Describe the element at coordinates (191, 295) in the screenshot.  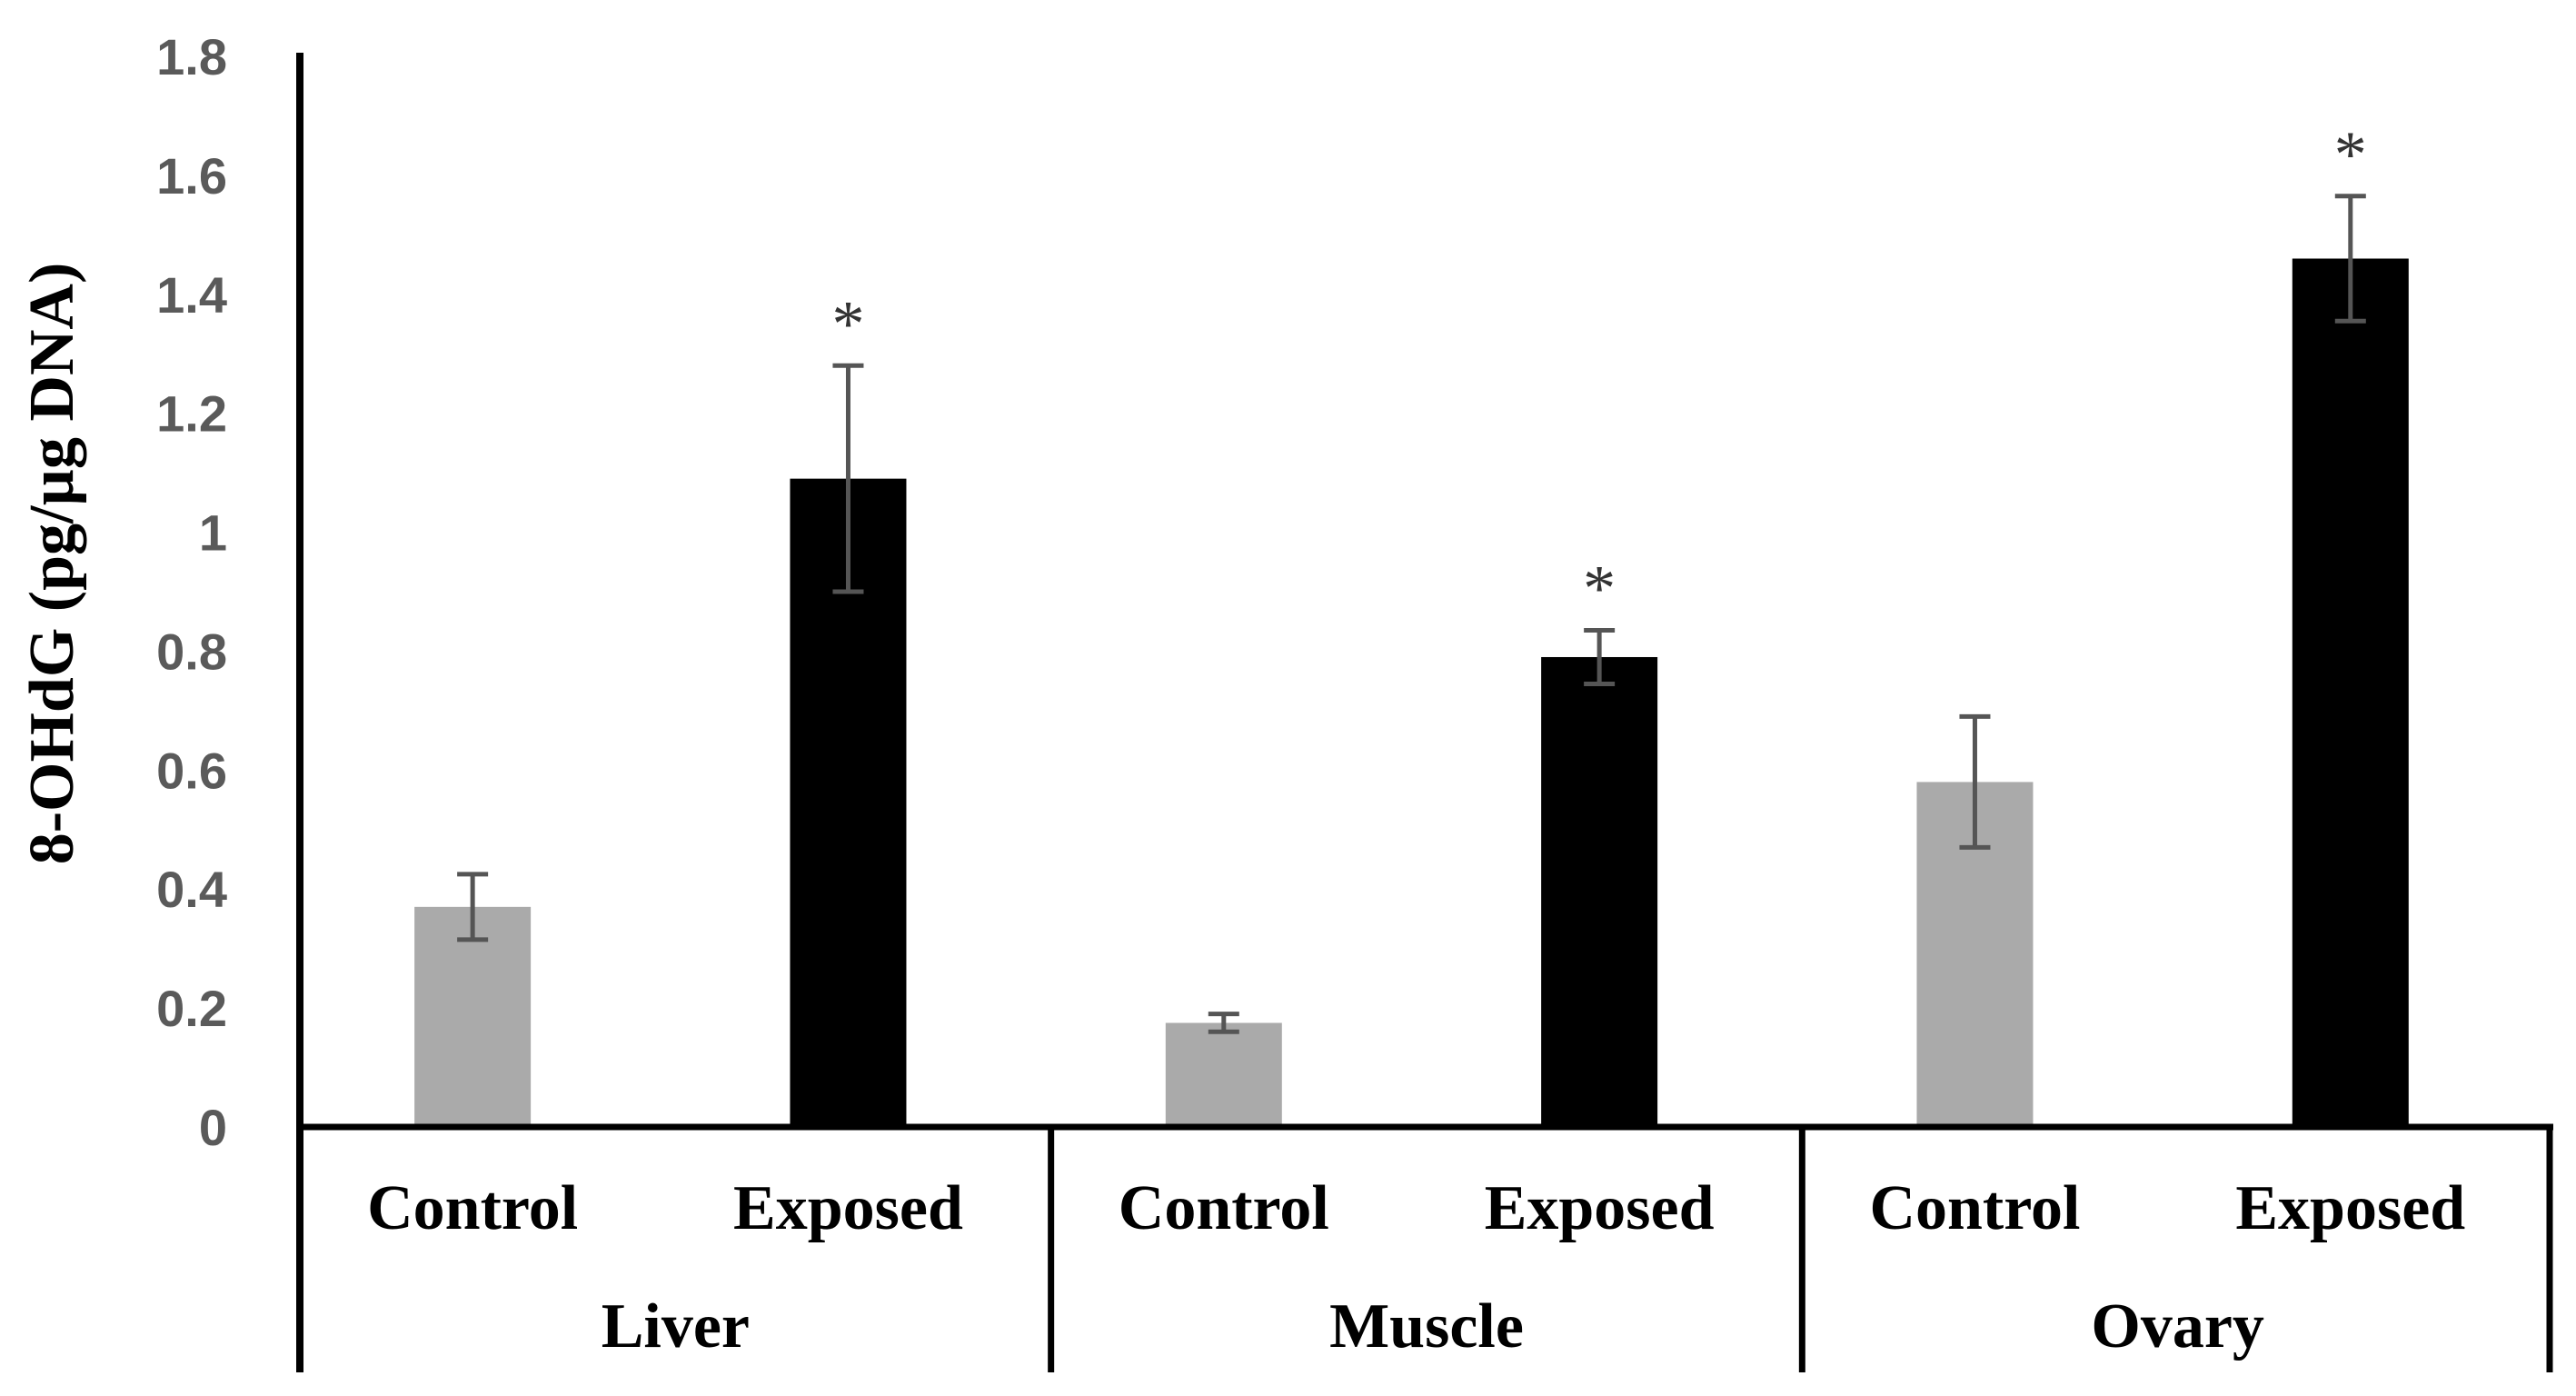
I see `y-tick-label: 1.4` at that location.